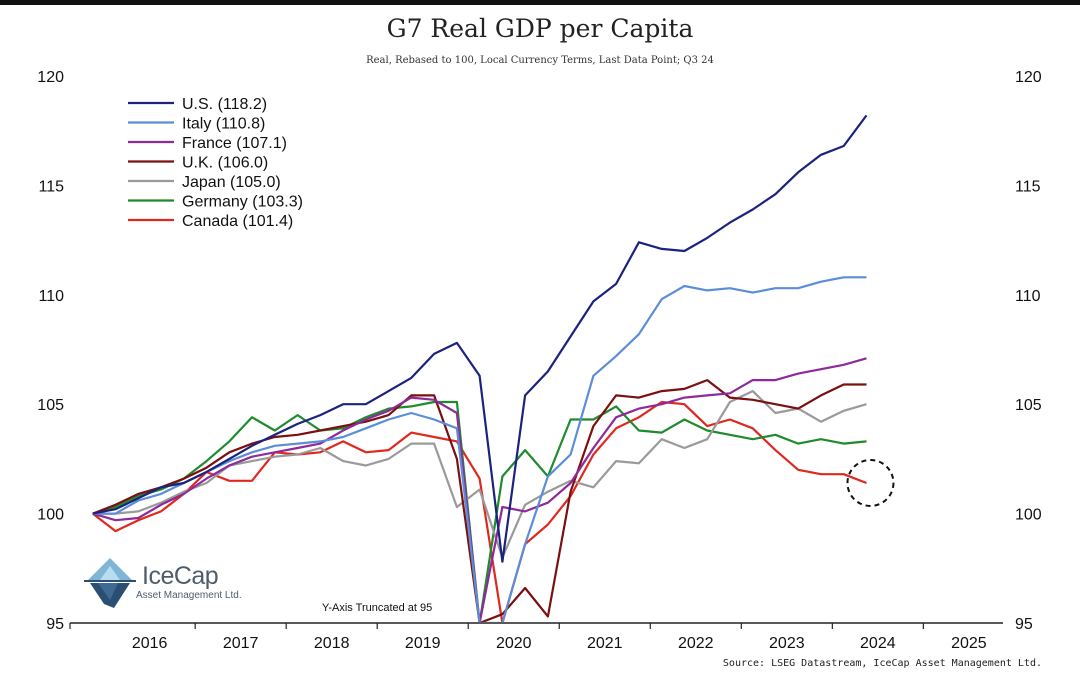 The image size is (1080, 694). Describe the element at coordinates (110, 583) in the screenshot. I see `iceberg-icon` at that location.